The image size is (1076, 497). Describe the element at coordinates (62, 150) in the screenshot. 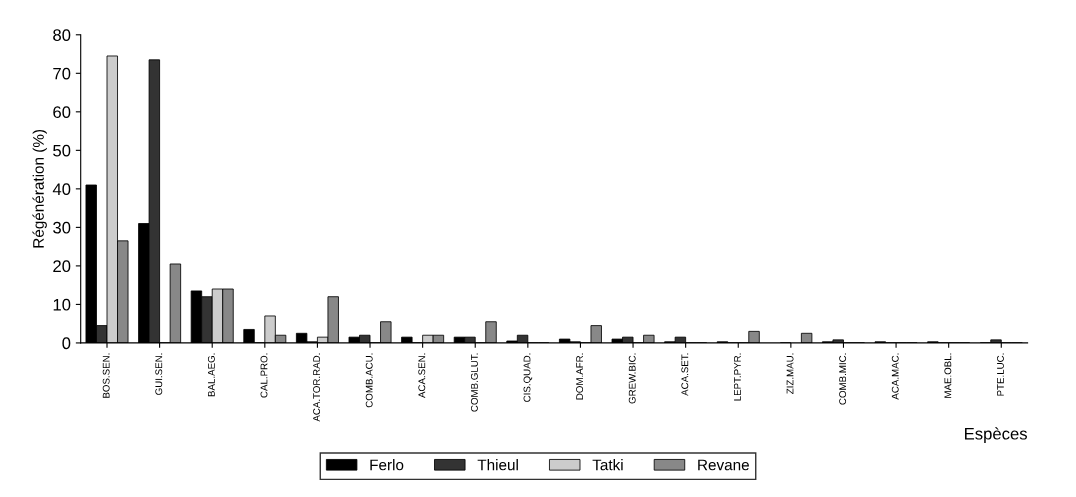

I see `y-tick-label: 50` at that location.